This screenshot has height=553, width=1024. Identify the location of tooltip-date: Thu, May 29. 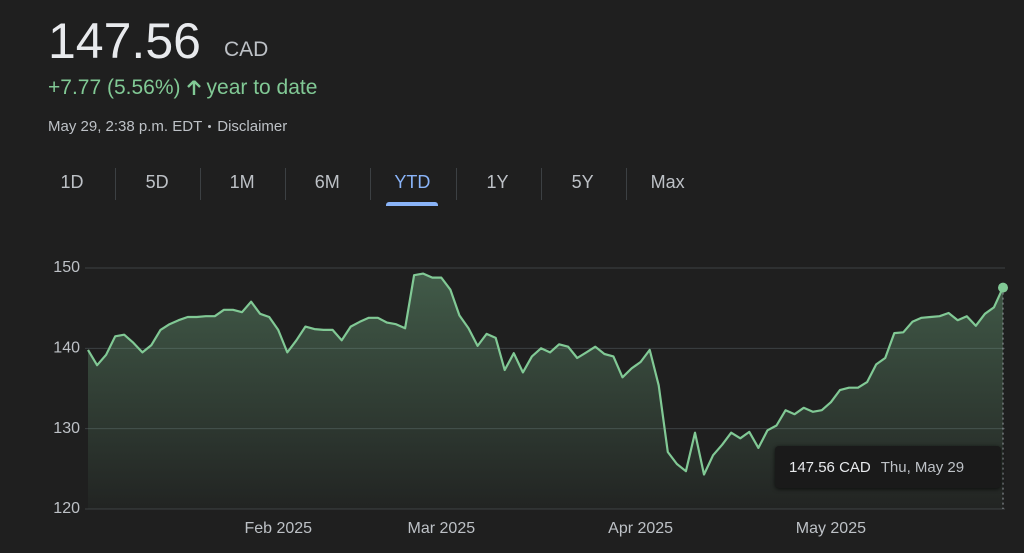
(922, 467).